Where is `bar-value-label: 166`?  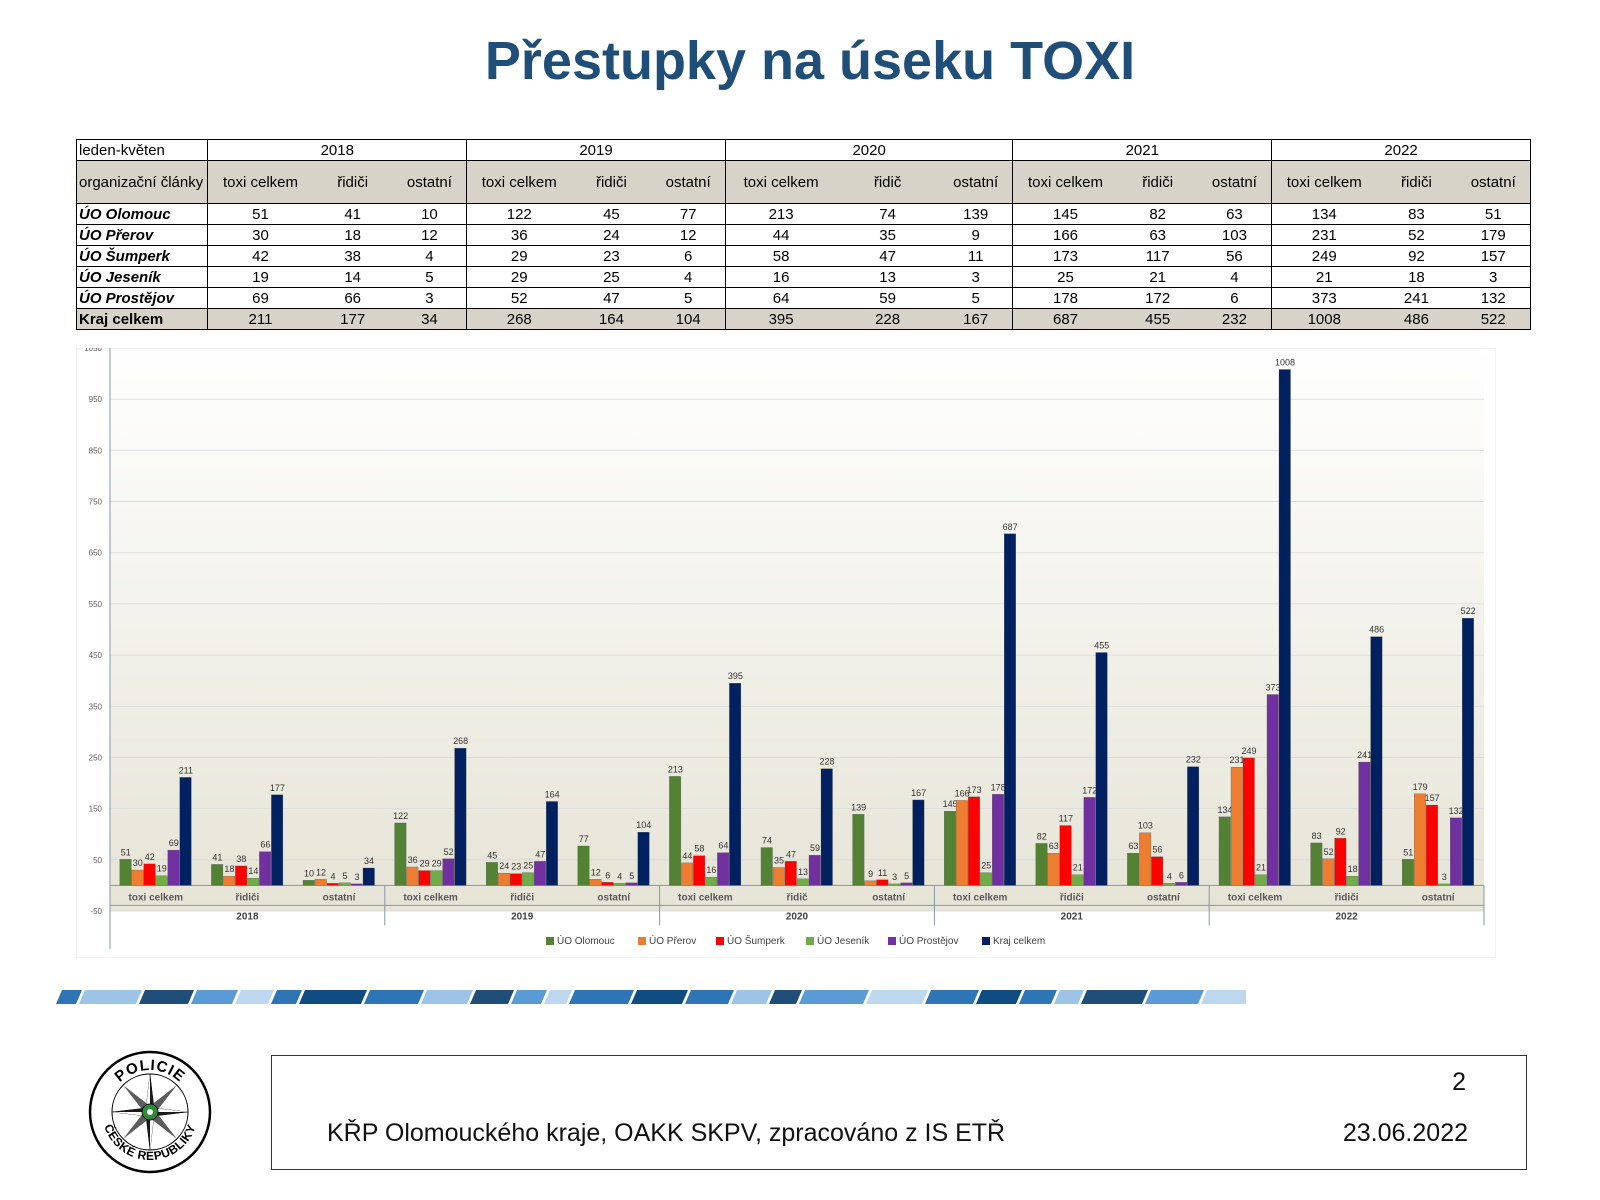
bar-value-label: 166 is located at coordinates (962, 793).